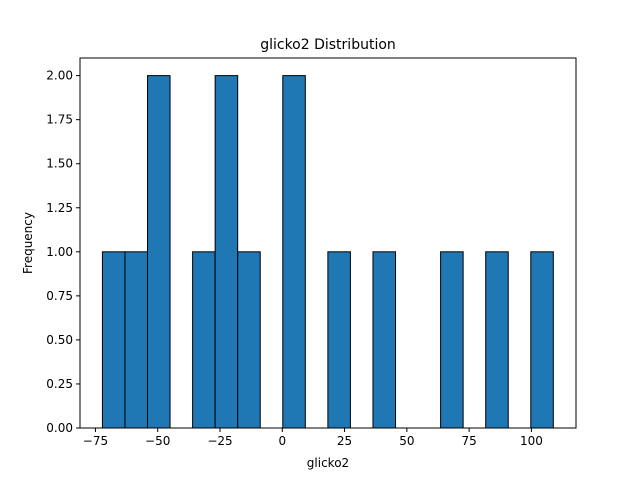 The height and width of the screenshot is (480, 640). Describe the element at coordinates (59, 340) in the screenshot. I see `y-tick-label: 0.50` at that location.